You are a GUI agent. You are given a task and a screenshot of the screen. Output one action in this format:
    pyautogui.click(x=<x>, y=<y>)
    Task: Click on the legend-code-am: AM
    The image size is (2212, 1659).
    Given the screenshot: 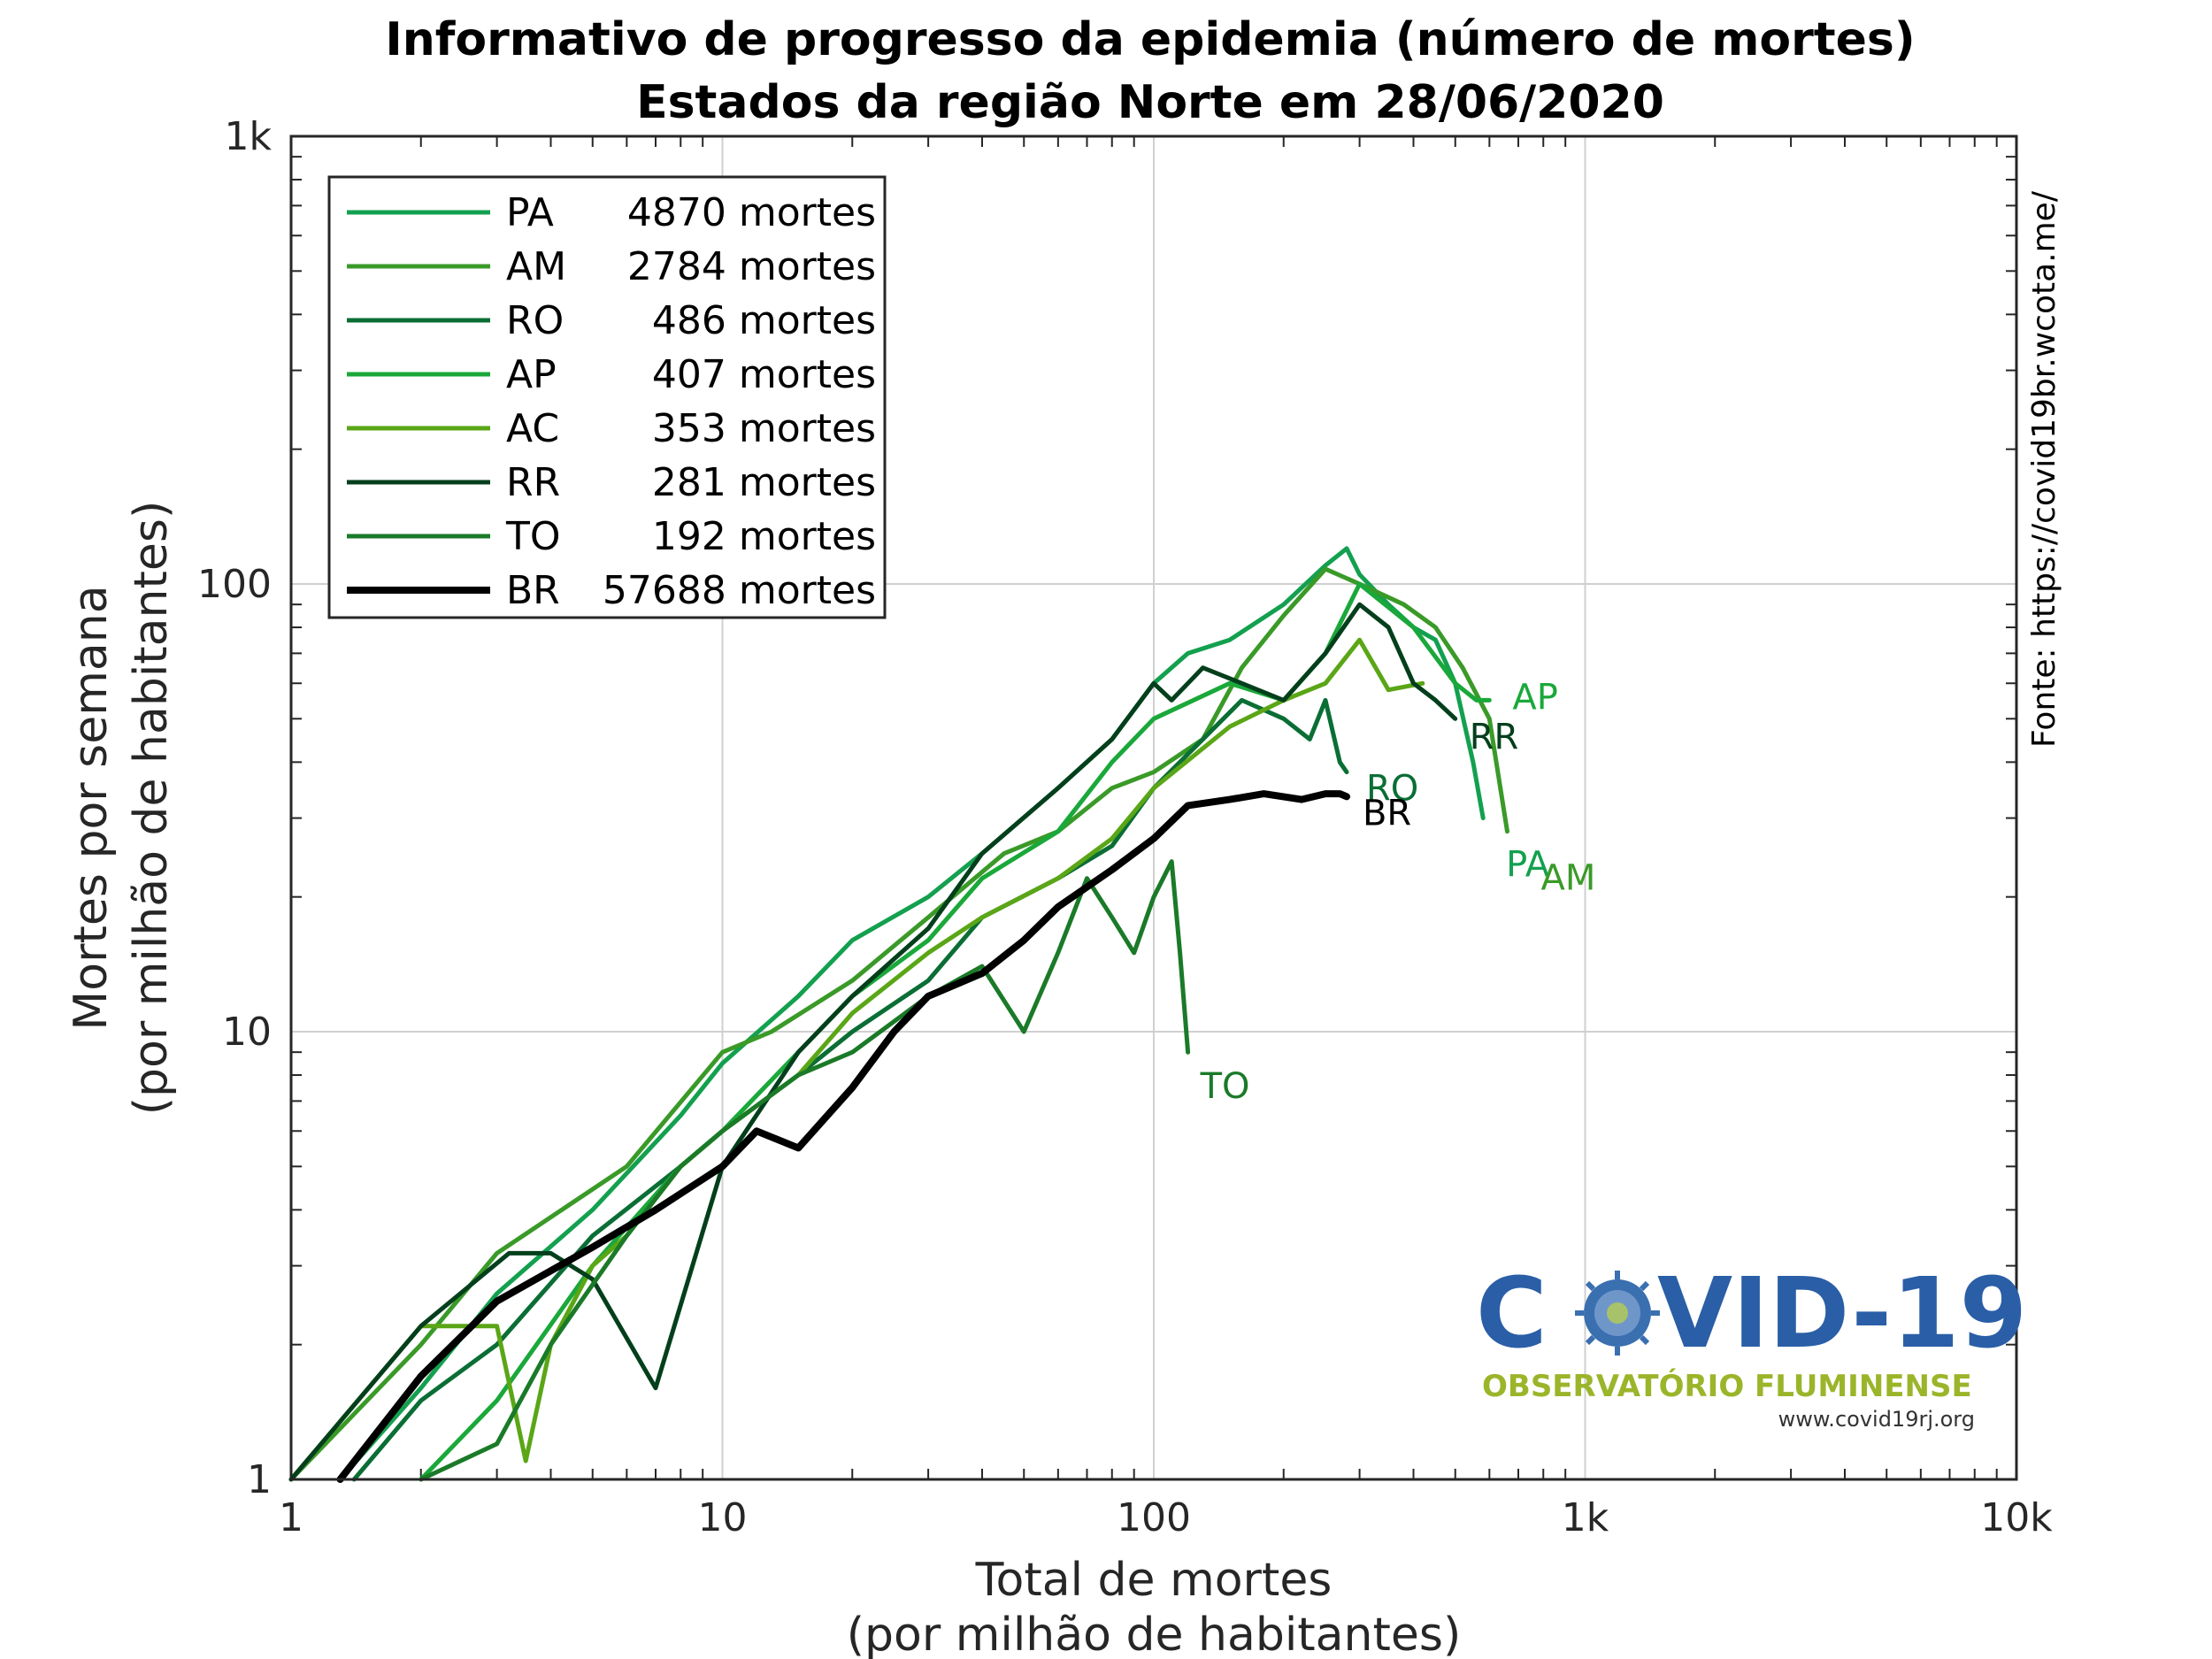 What is the action you would take?
    pyautogui.click(x=536, y=267)
    